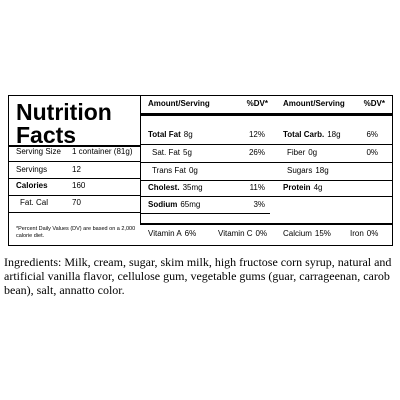 The width and height of the screenshot is (400, 400). Describe the element at coordinates (190, 204) in the screenshot. I see `nutrient-amount: 65mg` at that location.